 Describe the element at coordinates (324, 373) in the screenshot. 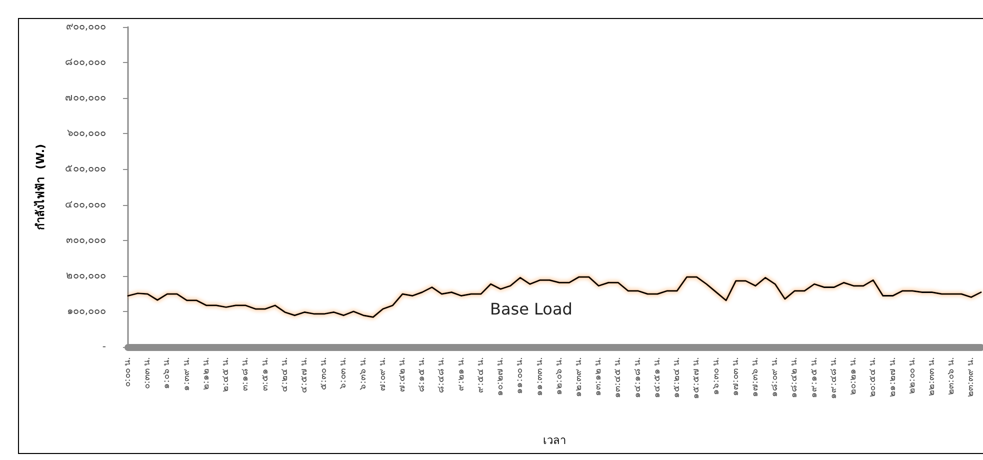

I see `x-tick-label: ๕:๓๐ น.` at that location.